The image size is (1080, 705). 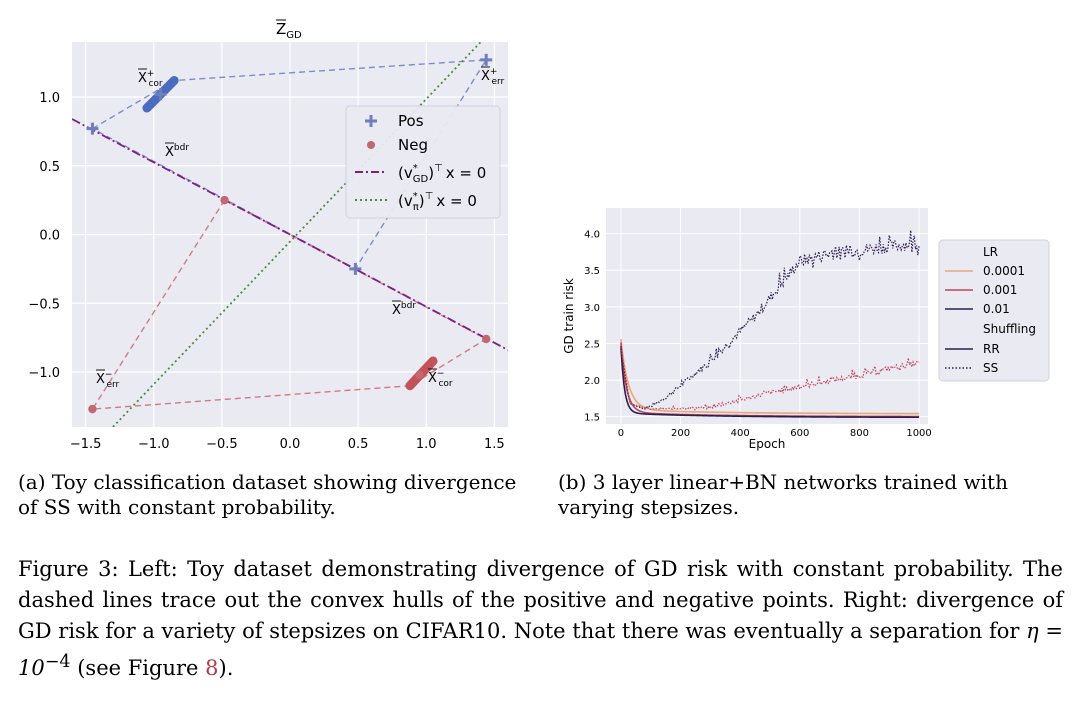 I want to click on annotation-xerr-neg: X− err, so click(x=108, y=379).